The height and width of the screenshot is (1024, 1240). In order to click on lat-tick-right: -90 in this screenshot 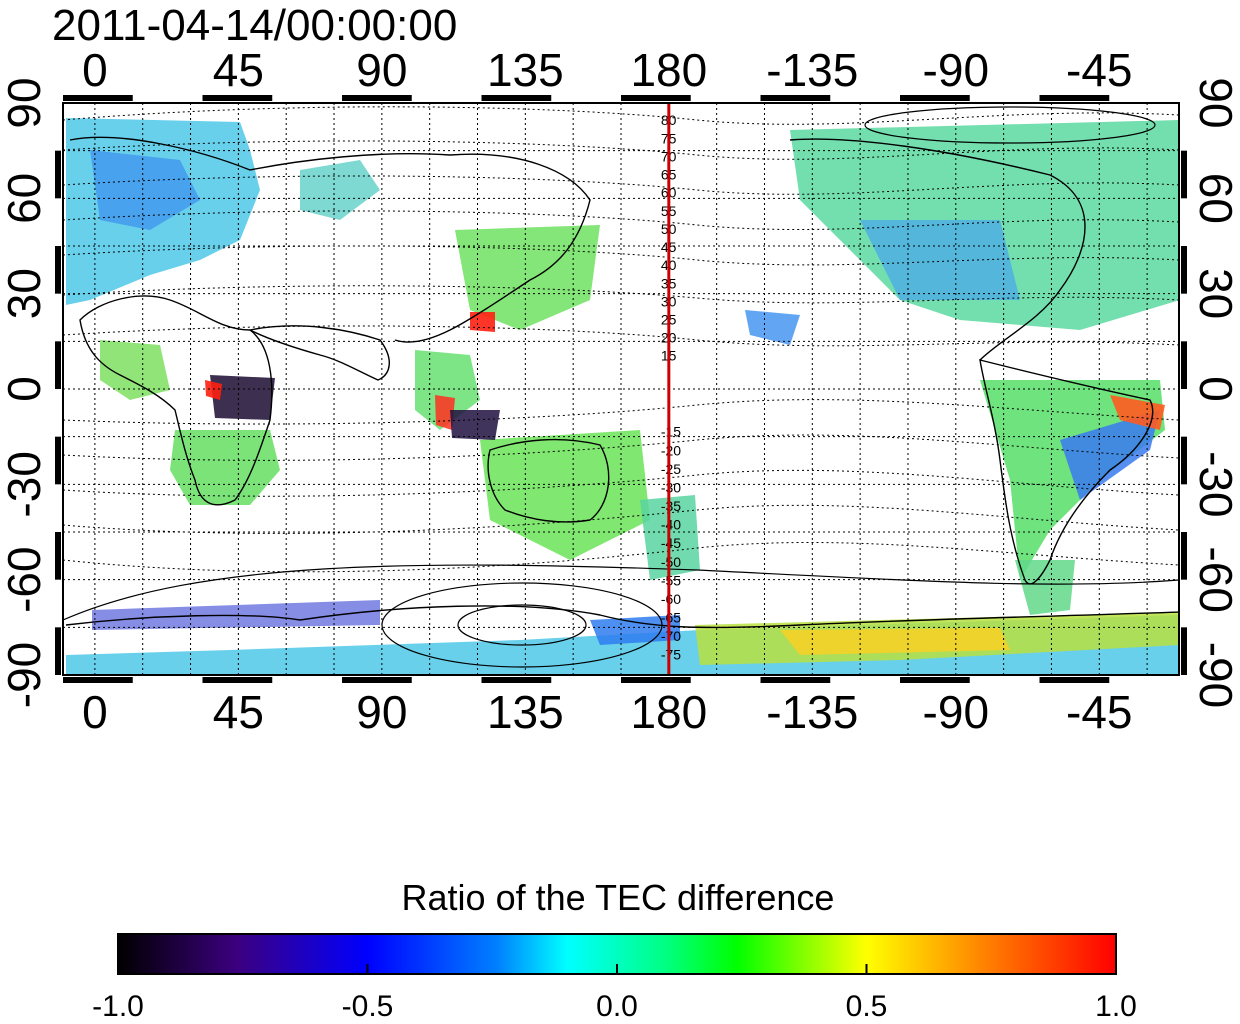, I will do `click(1215, 675)`.